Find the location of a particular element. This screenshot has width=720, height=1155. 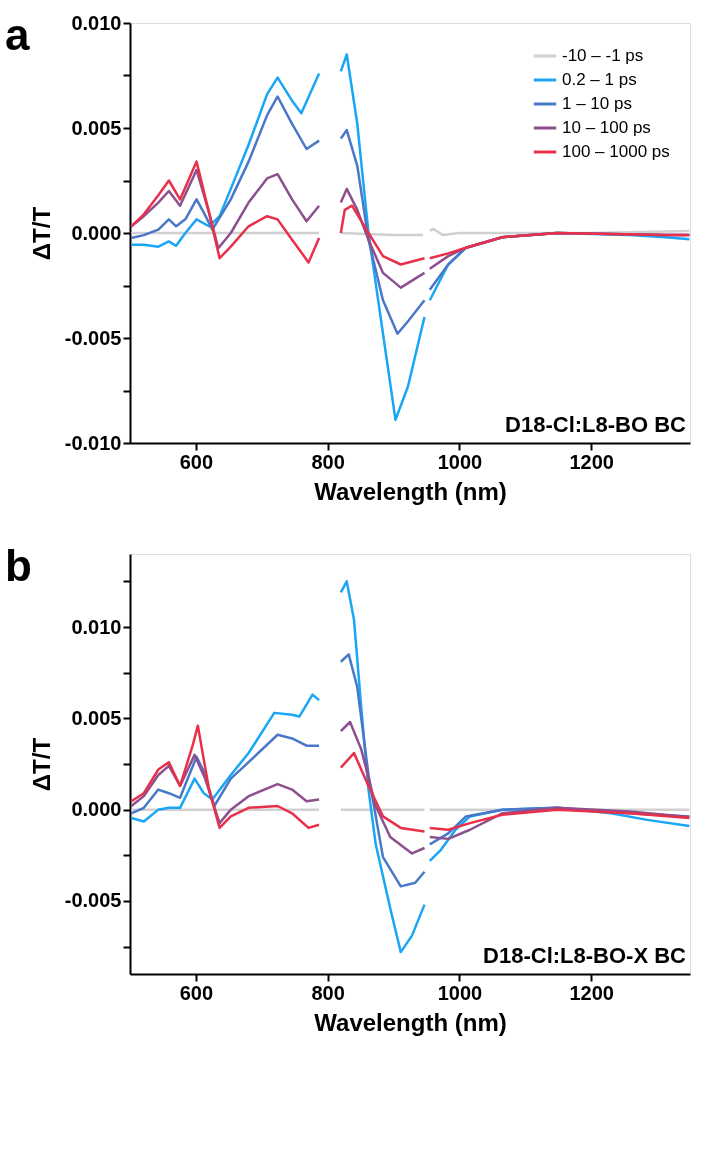

annotation: D18-Cl:L8-BO BC is located at coordinates (596, 424).